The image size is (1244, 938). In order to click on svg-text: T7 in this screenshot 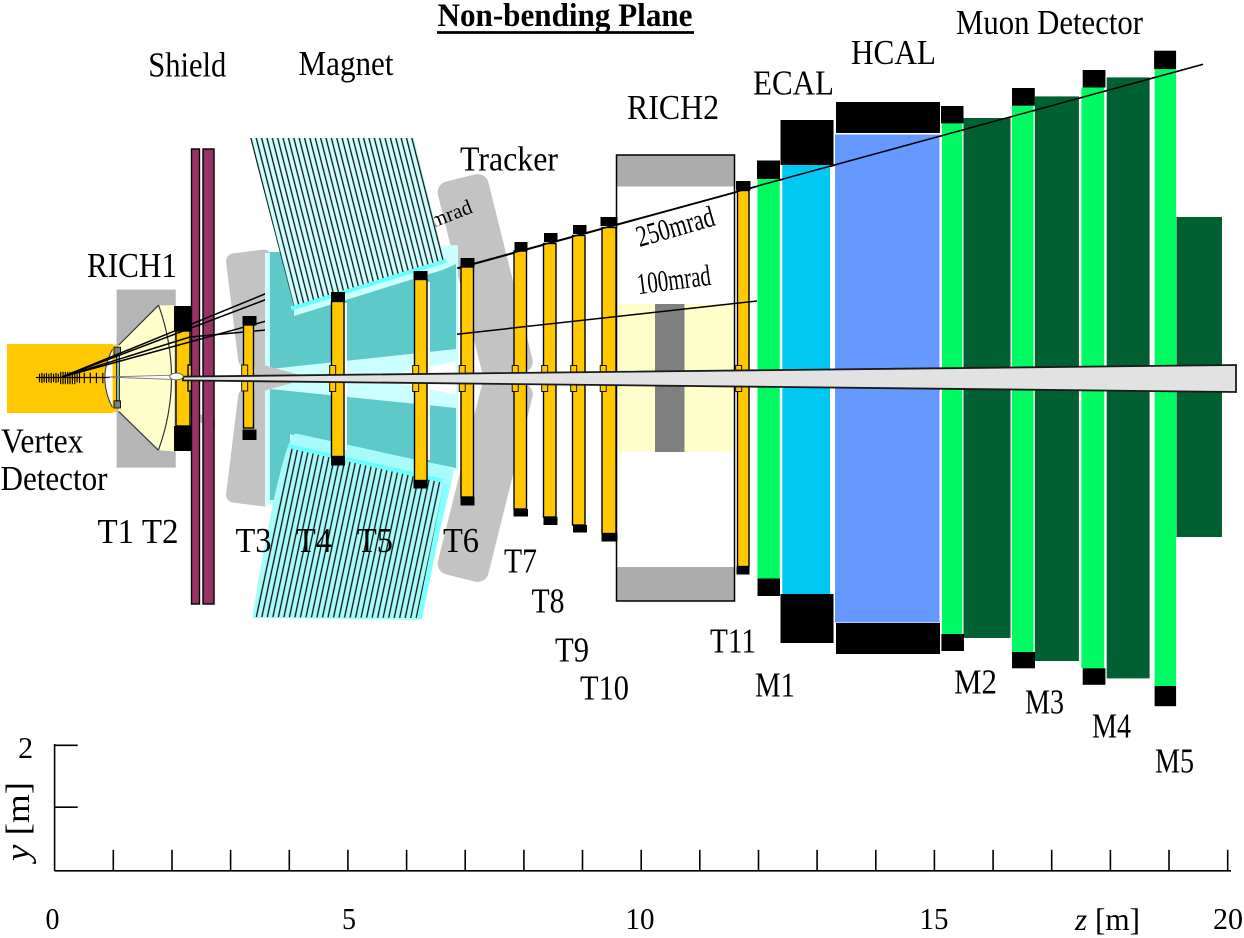, I will do `click(520, 561)`.